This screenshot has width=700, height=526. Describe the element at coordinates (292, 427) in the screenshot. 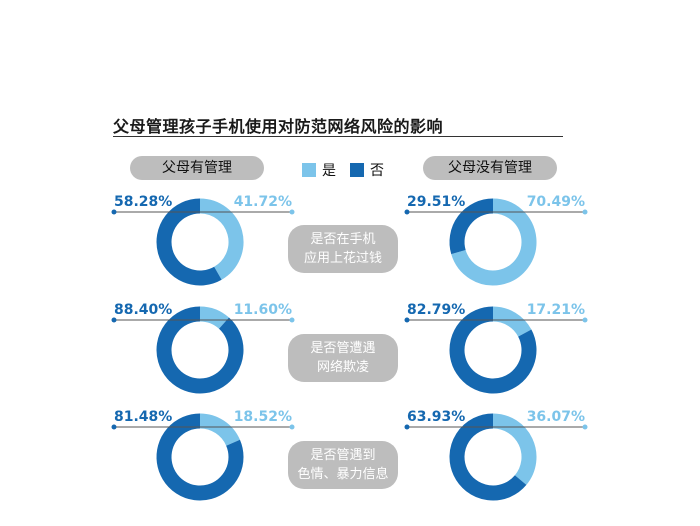

I see `donut-5-yes-leader-dot` at that location.